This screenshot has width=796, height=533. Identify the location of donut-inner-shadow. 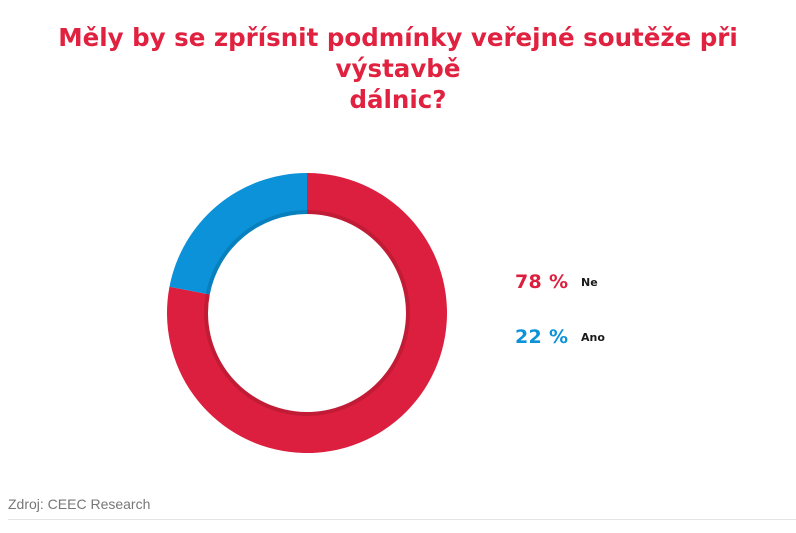
(307, 313).